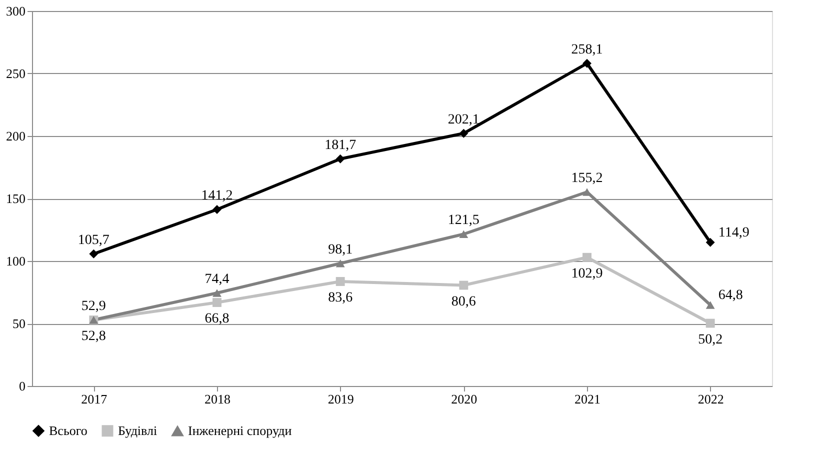 Image resolution: width=816 pixels, height=468 pixels. I want to click on data-label: 98,1, so click(340, 250).